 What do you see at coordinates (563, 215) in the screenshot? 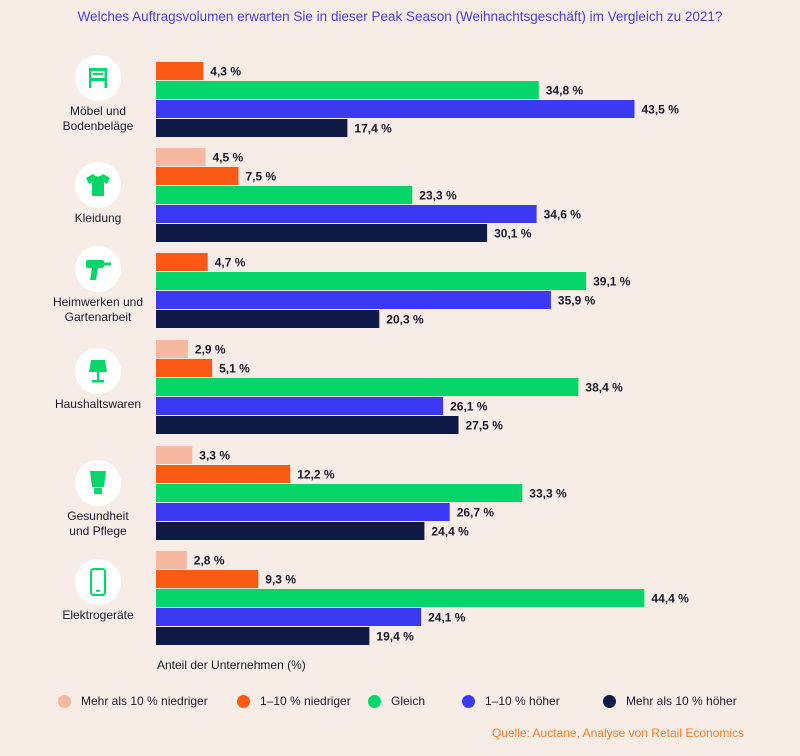
I see `data-label: 34,6 %` at bounding box center [563, 215].